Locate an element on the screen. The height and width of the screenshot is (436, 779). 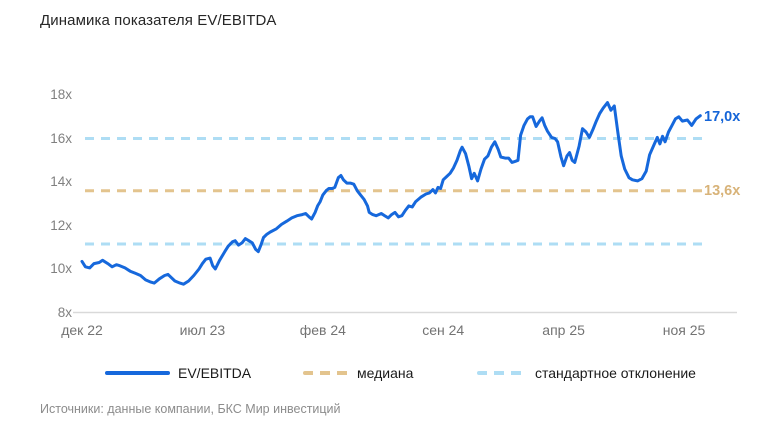
median-value-label: 13,6x is located at coordinates (722, 190).